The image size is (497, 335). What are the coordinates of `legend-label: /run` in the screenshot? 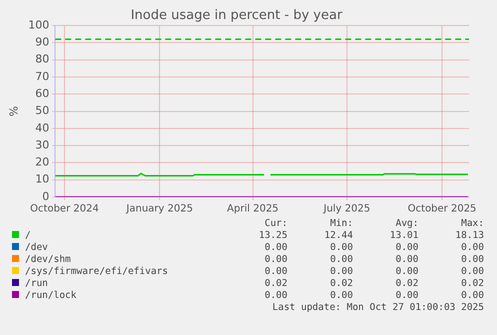 It's located at (36, 283).